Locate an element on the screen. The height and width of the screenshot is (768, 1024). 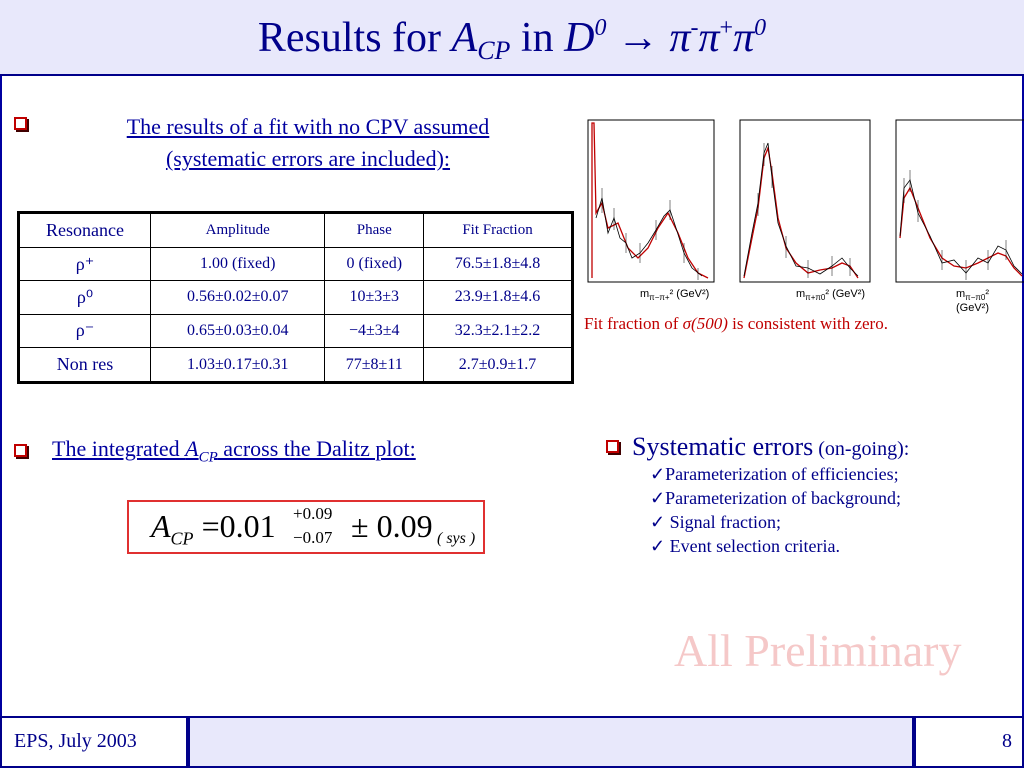
table-row: ρ⁰ 0.56±0.02±0.07 10±3±3 23.9±1.8±4.6 is located at coordinates (295, 297).